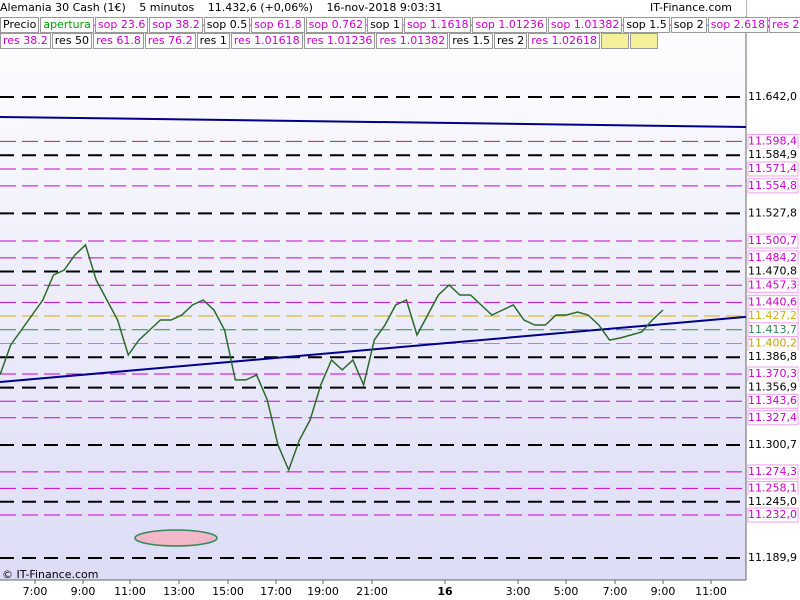 Image resolution: width=800 pixels, height=600 pixels. Describe the element at coordinates (278, 25) in the screenshot. I see `toggle-button: sop 61.8` at that location.